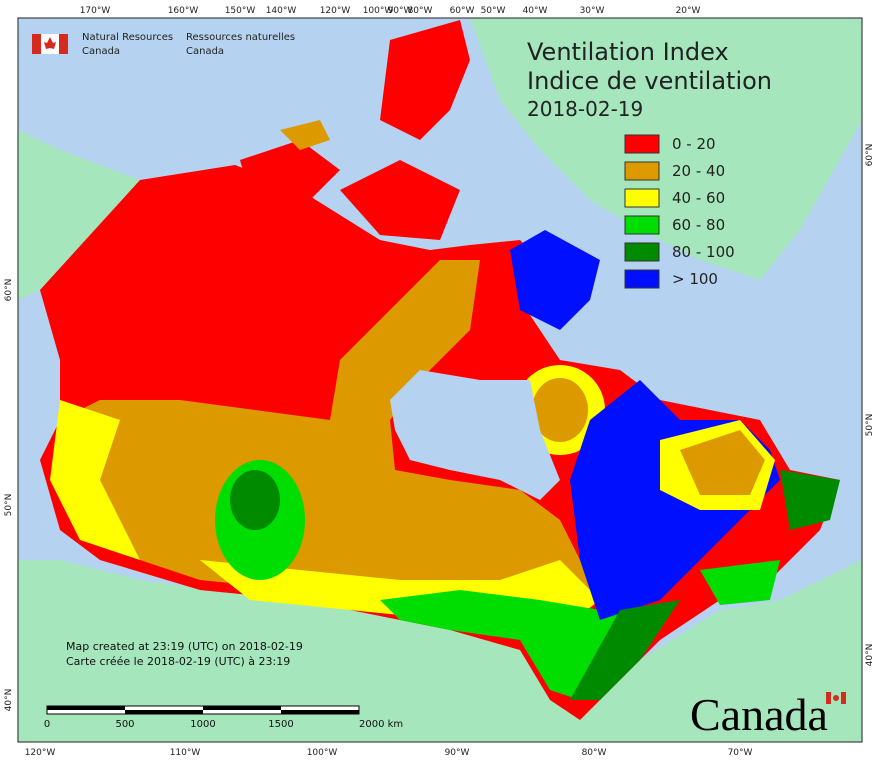  Describe the element at coordinates (594, 753) in the screenshot. I see `graticule-bottom: 80°W` at that location.